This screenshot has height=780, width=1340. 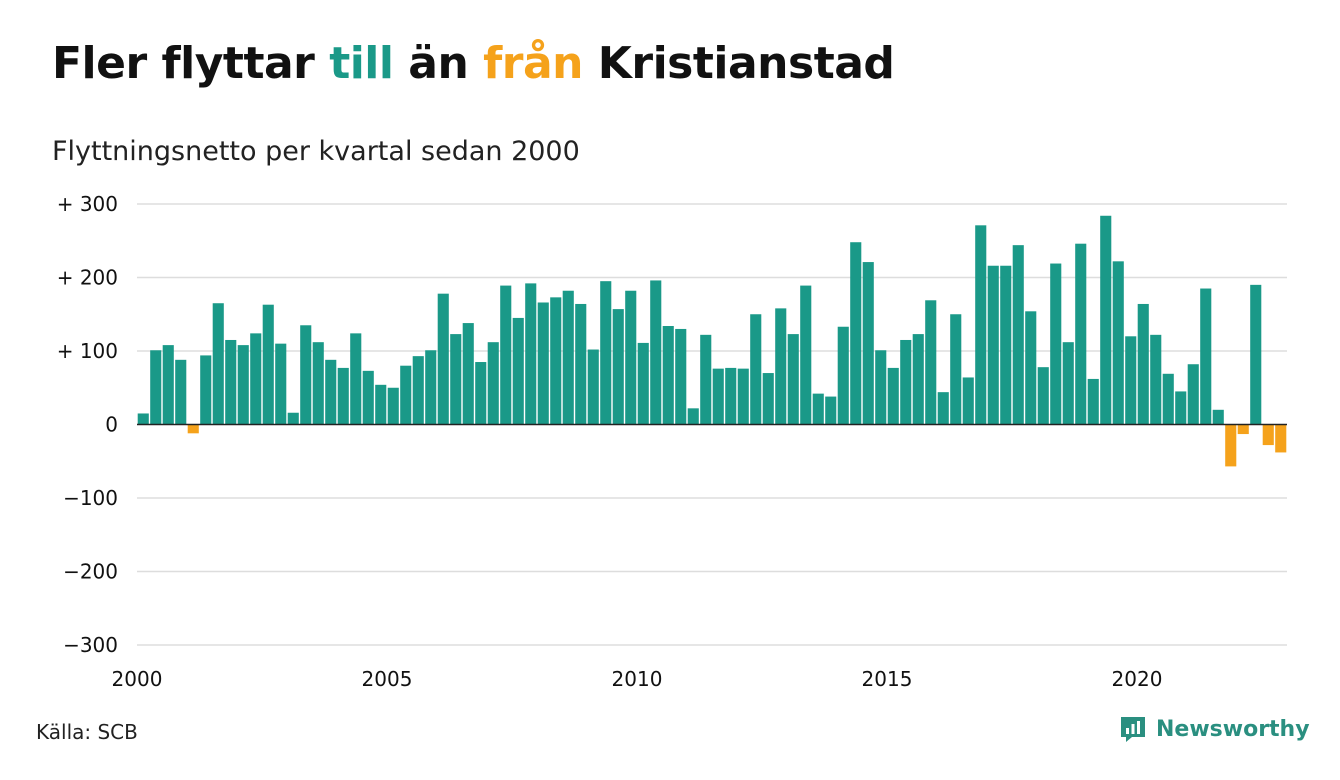 What do you see at coordinates (361, 63) in the screenshot?
I see `title-till: till` at bounding box center [361, 63].